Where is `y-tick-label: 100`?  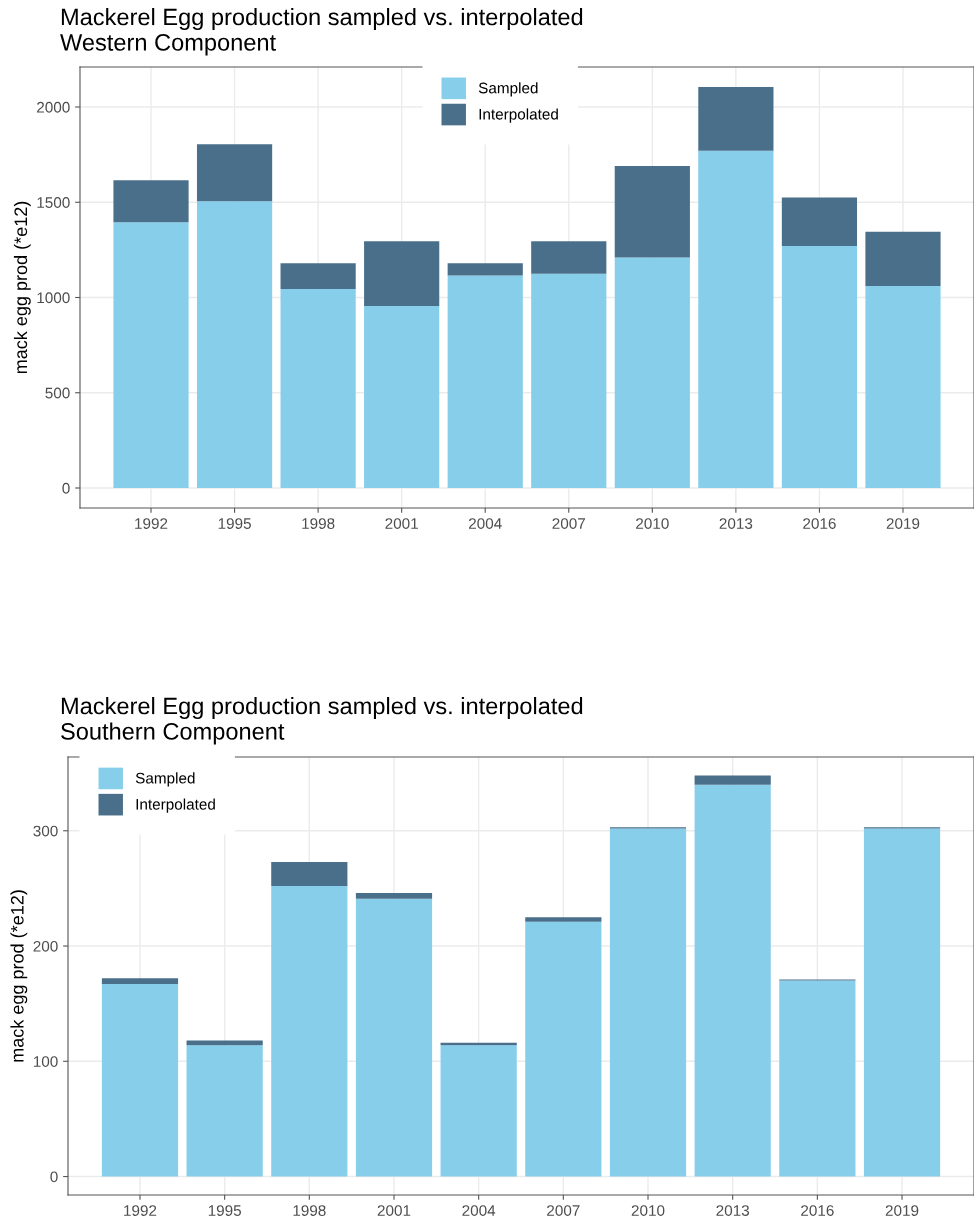
y-tick-label: 100 is located at coordinates (45, 1061).